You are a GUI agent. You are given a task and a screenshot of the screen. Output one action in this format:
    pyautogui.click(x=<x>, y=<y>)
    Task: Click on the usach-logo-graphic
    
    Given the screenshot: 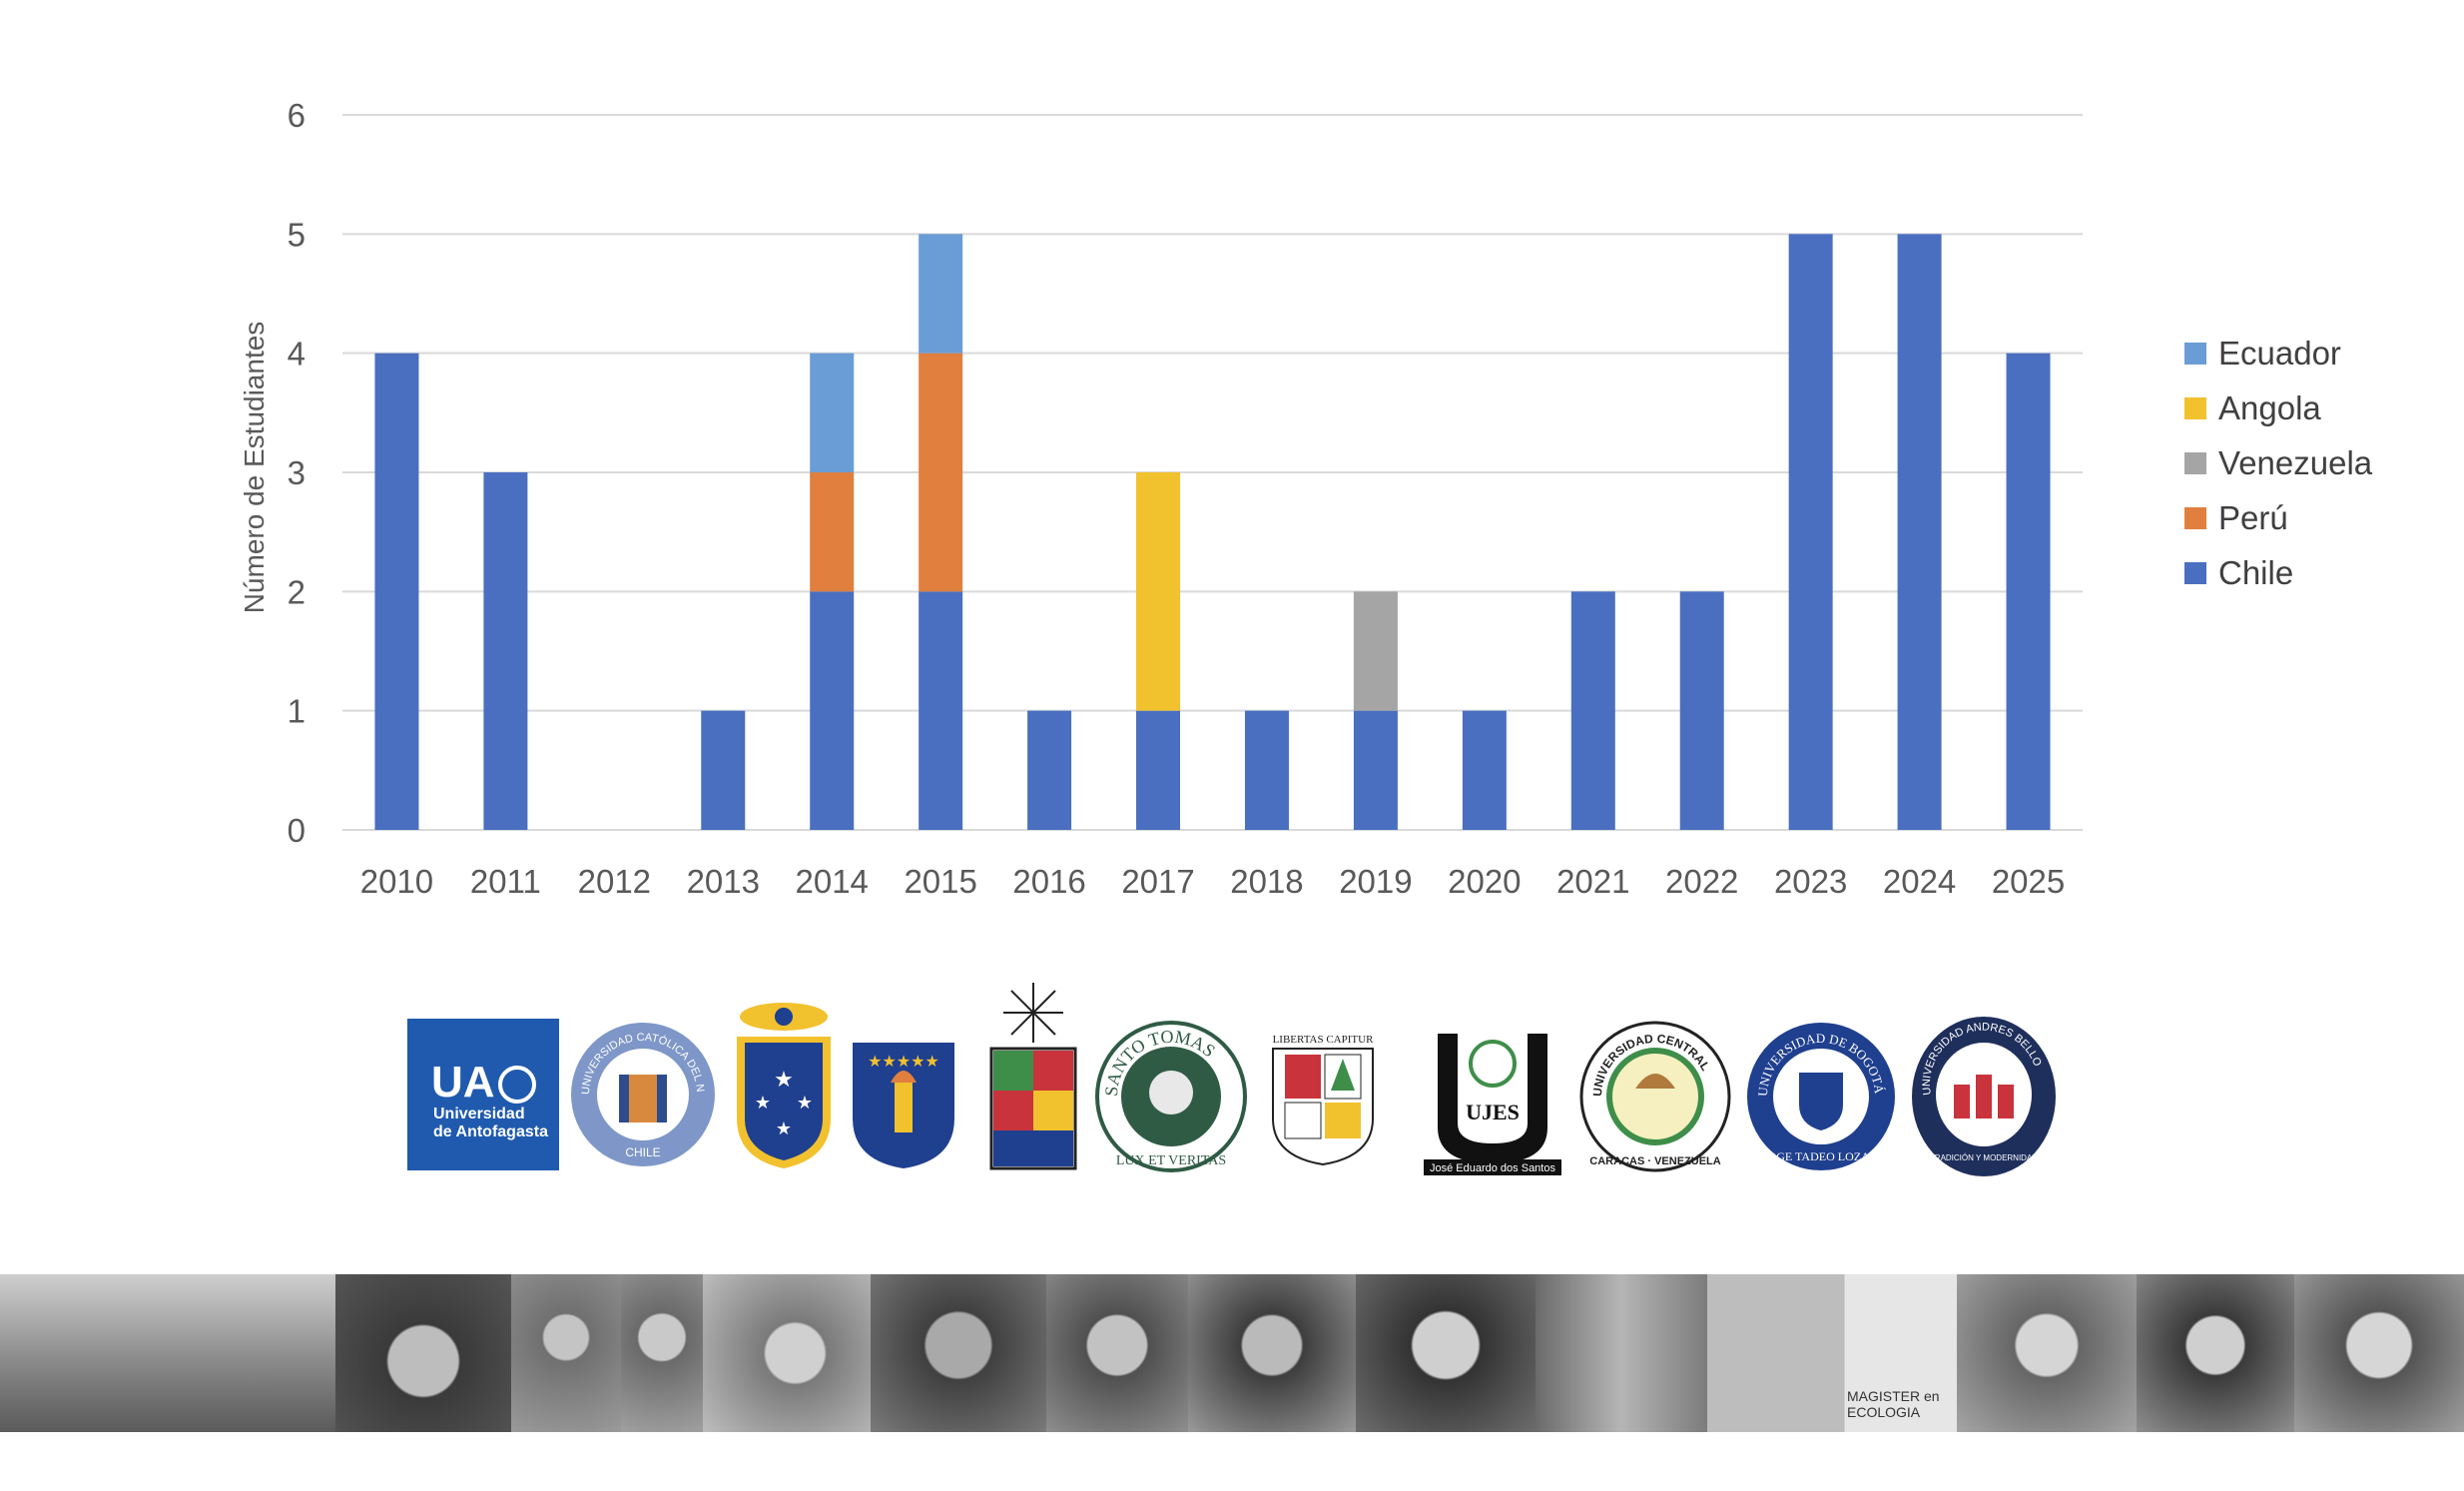 What is the action you would take?
    pyautogui.click(x=1033, y=1076)
    